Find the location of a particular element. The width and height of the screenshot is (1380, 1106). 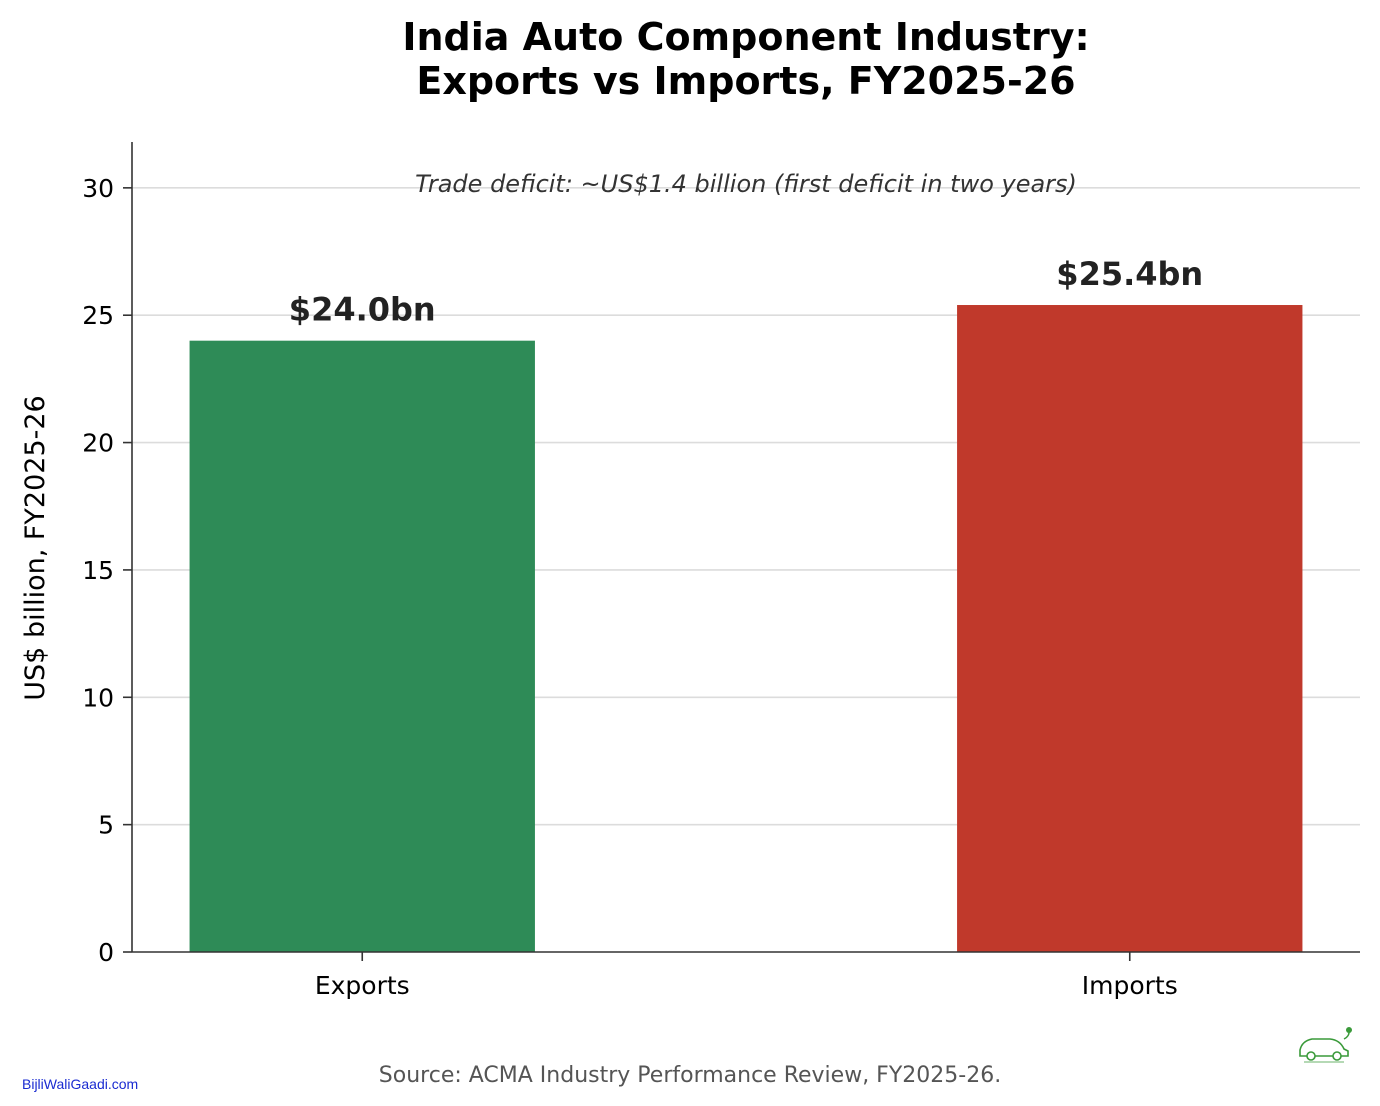

x-tick-label-exports: Exports is located at coordinates (362, 985).